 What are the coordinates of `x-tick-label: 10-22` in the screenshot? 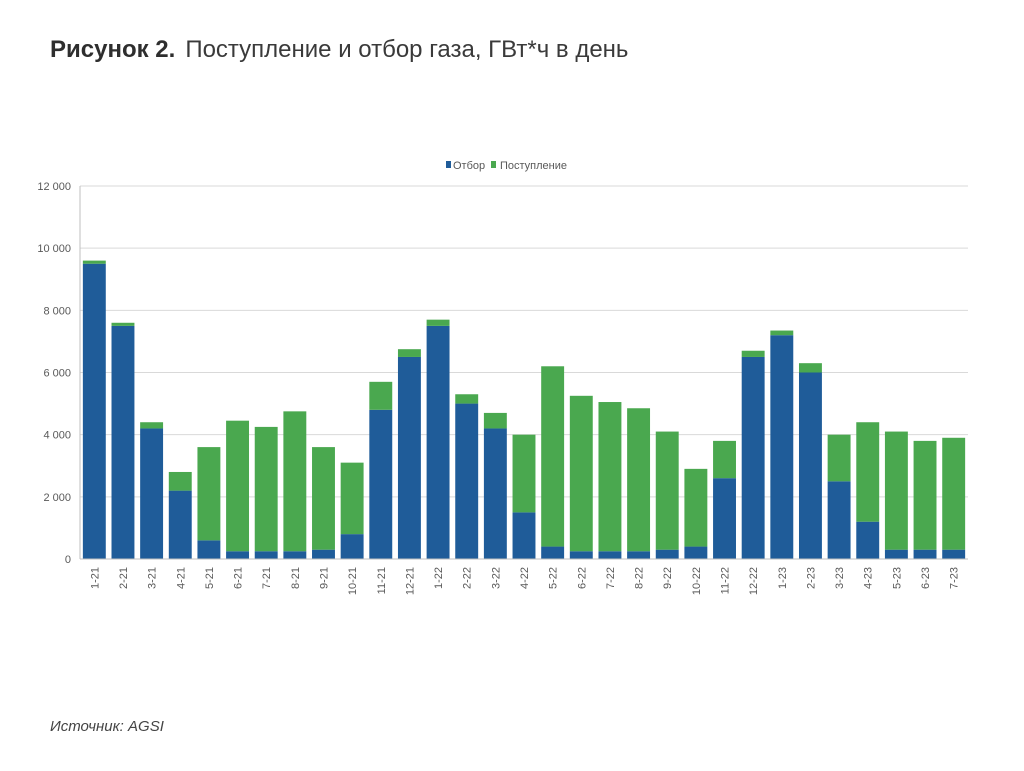 It's located at (697, 581).